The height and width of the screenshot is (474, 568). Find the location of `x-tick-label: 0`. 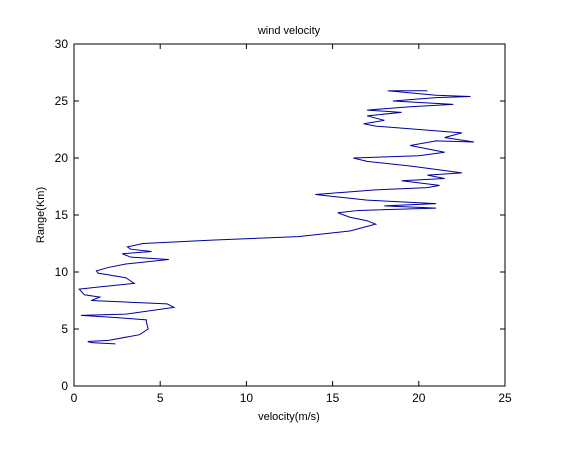

x-tick-label: 0 is located at coordinates (74, 398).